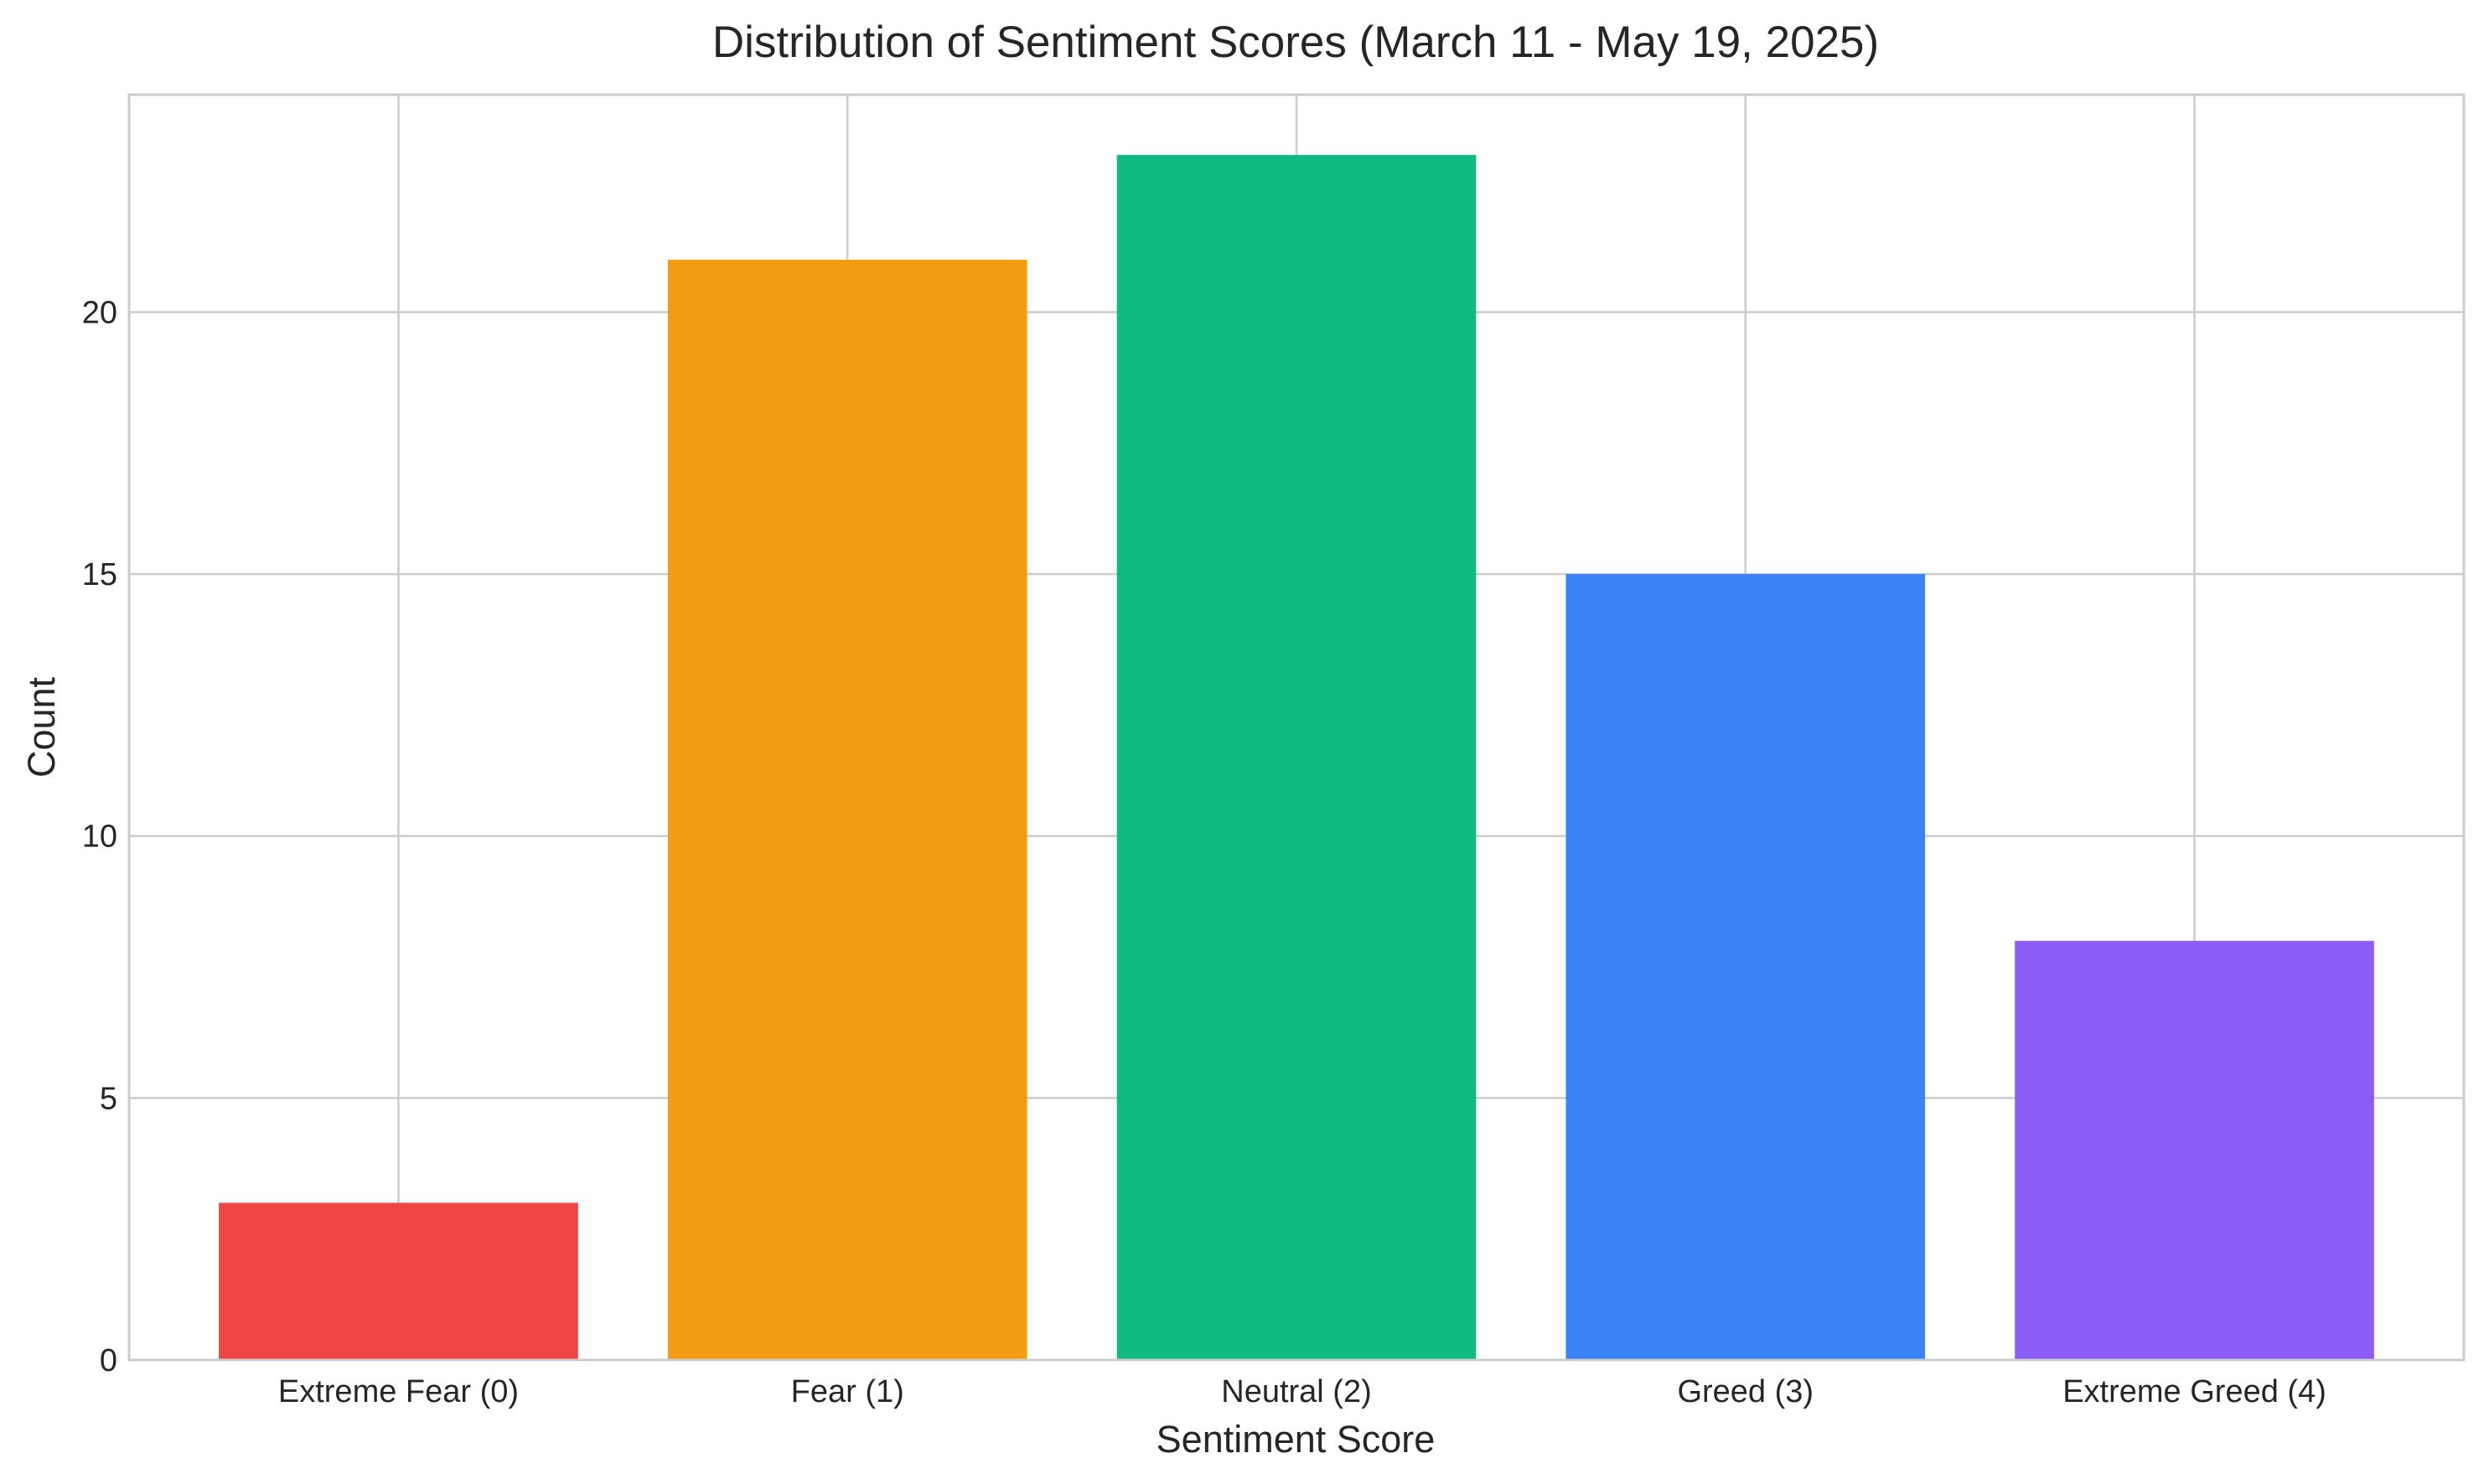  I want to click on y-axis-ticks: 0 5 10 15 20, so click(100, 837).